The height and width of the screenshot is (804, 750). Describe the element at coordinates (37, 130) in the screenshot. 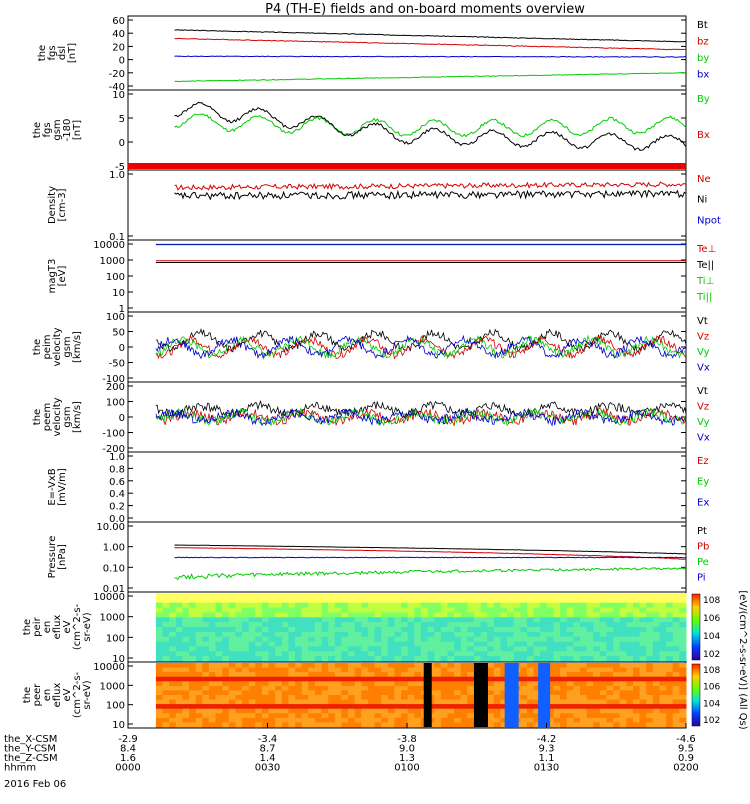

I see `y-axis-label: the` at that location.